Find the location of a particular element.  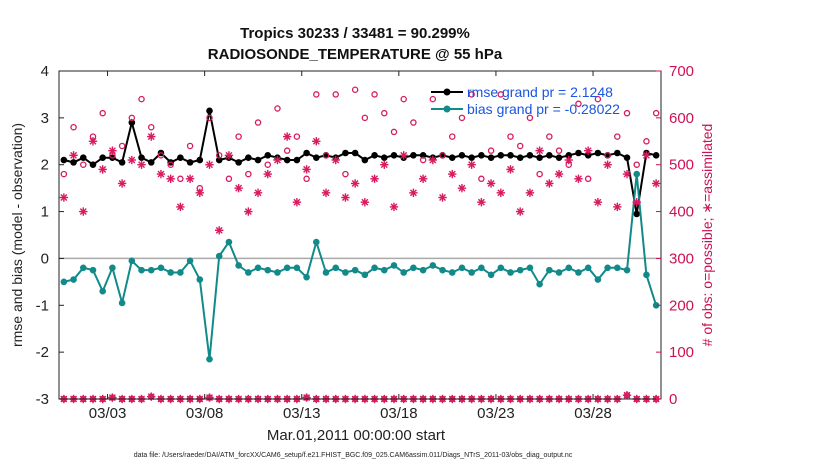

y2-tick-label: 500 is located at coordinates (681, 165).